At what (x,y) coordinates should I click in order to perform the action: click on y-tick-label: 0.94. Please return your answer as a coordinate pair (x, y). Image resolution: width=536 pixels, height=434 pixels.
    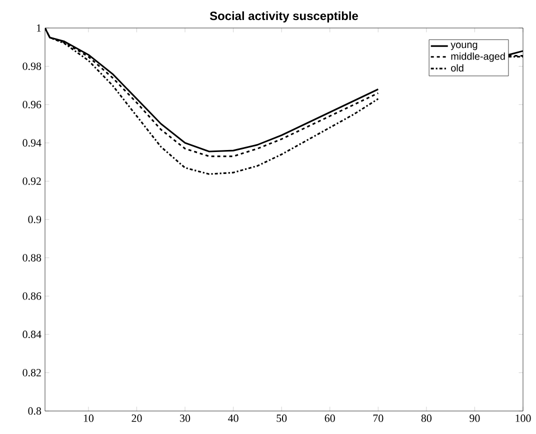
    Looking at the image, I should click on (32, 143).